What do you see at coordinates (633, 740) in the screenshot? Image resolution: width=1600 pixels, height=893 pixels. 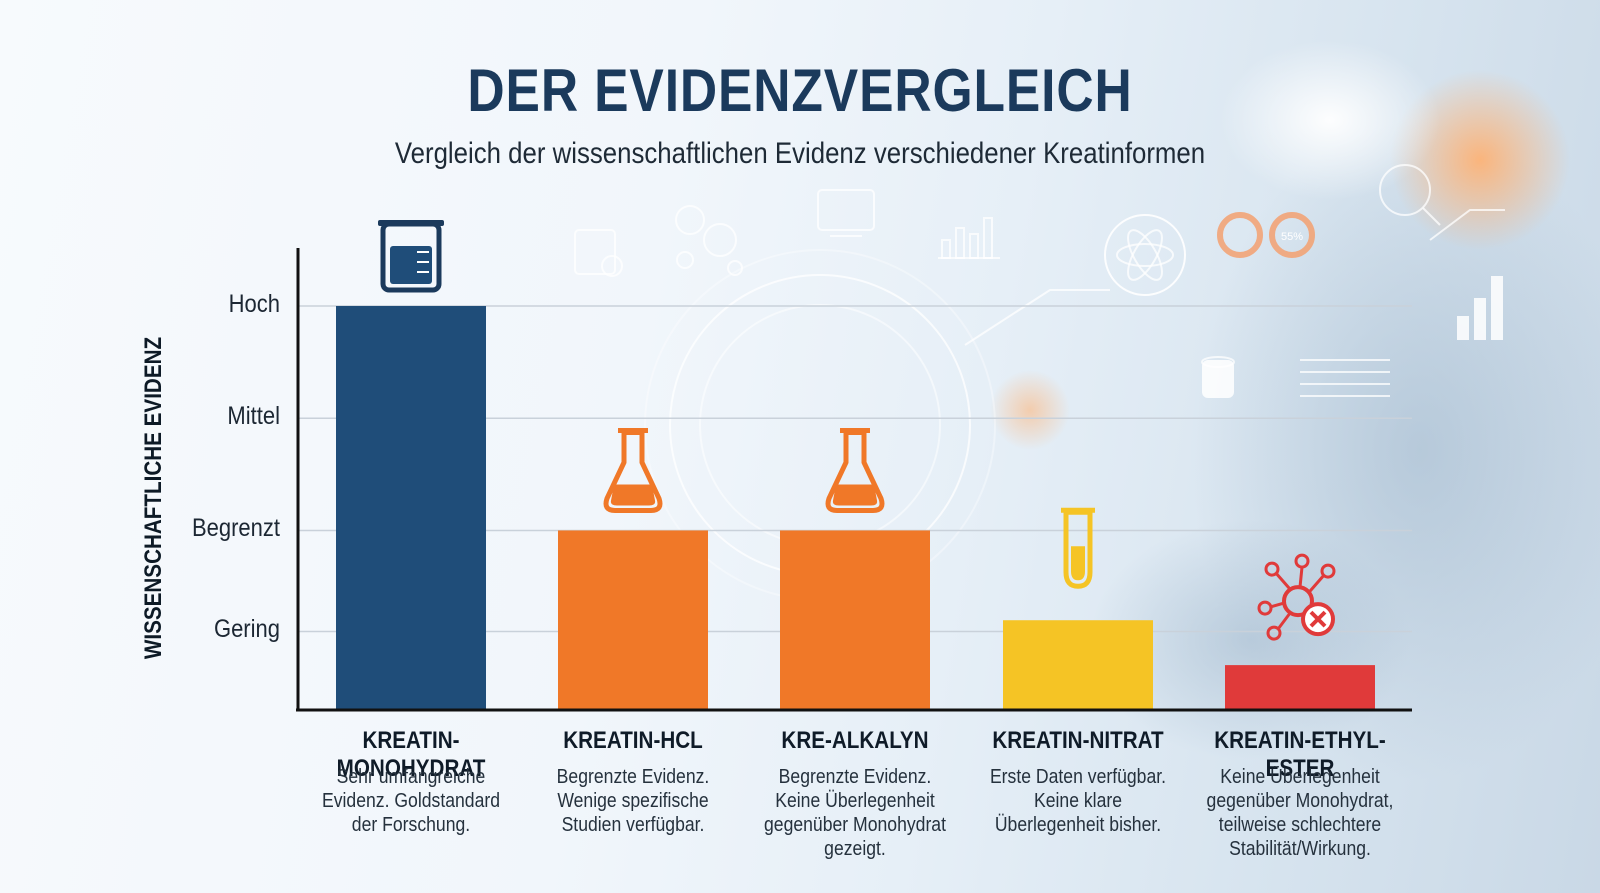 I see `x-category-label: KREATIN-HCL` at bounding box center [633, 740].